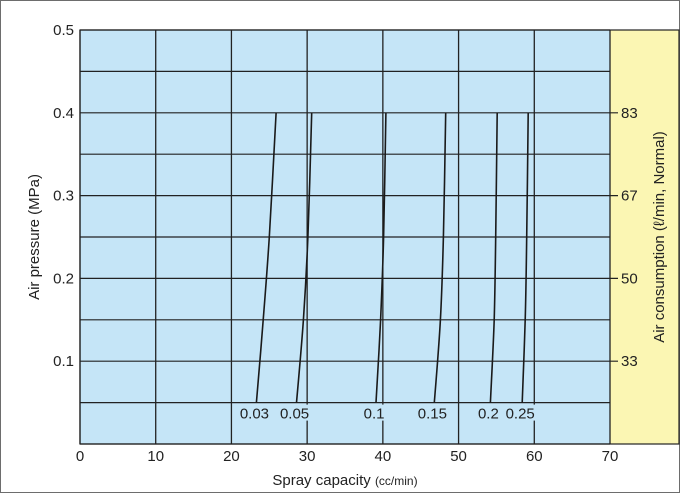  What do you see at coordinates (644, 237) in the screenshot?
I see `secondary-axis-panel` at bounding box center [644, 237].